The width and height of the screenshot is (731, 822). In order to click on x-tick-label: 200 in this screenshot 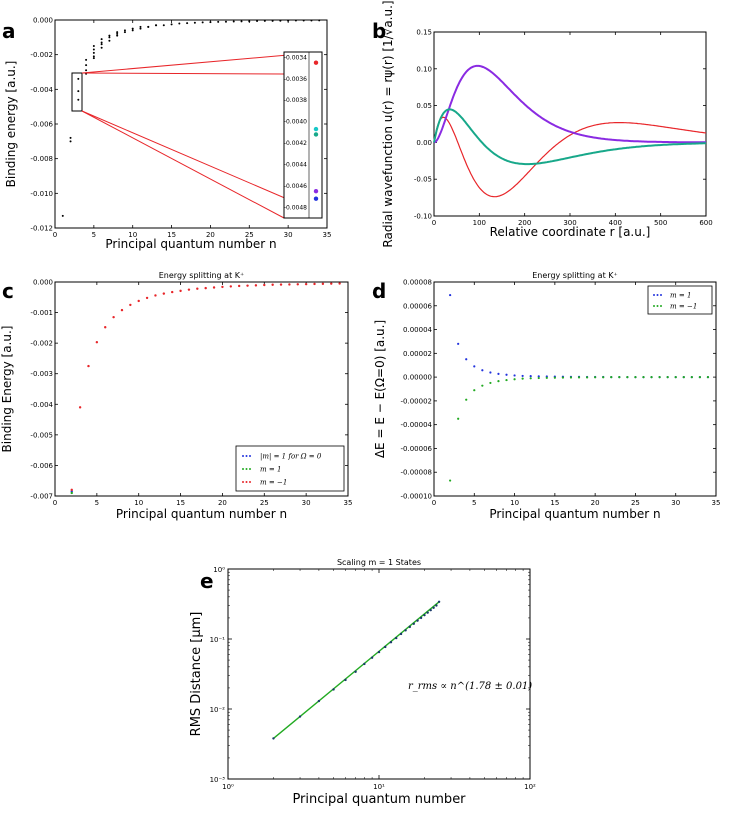, I will do `click(524, 223)`.